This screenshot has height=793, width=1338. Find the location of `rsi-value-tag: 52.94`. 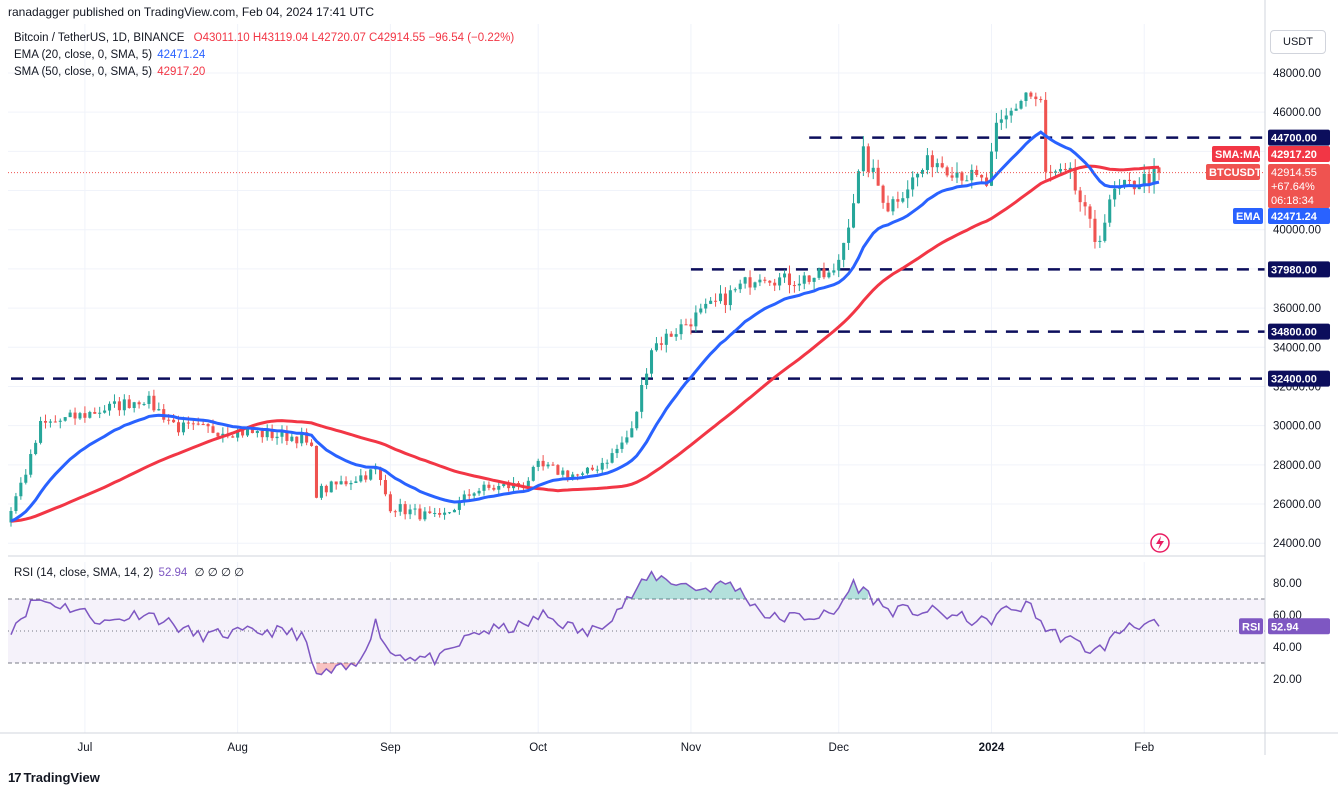

rsi-value-tag: 52.94 is located at coordinates (1299, 626).